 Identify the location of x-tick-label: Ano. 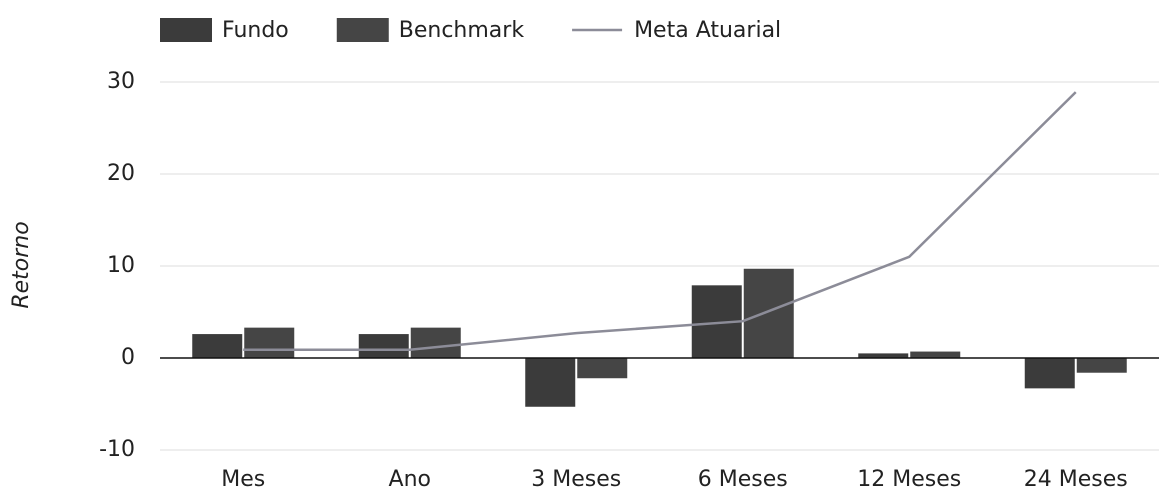
(410, 479).